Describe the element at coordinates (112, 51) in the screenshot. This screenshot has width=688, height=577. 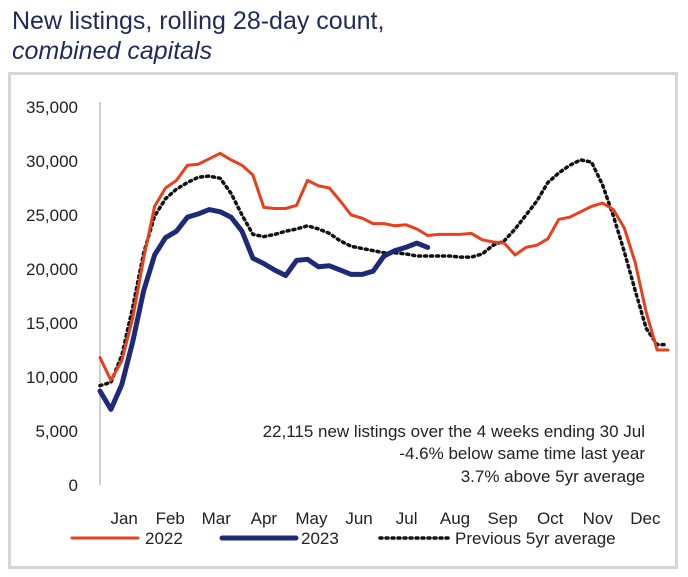
I see `chart-title-line2: combined capitals` at that location.